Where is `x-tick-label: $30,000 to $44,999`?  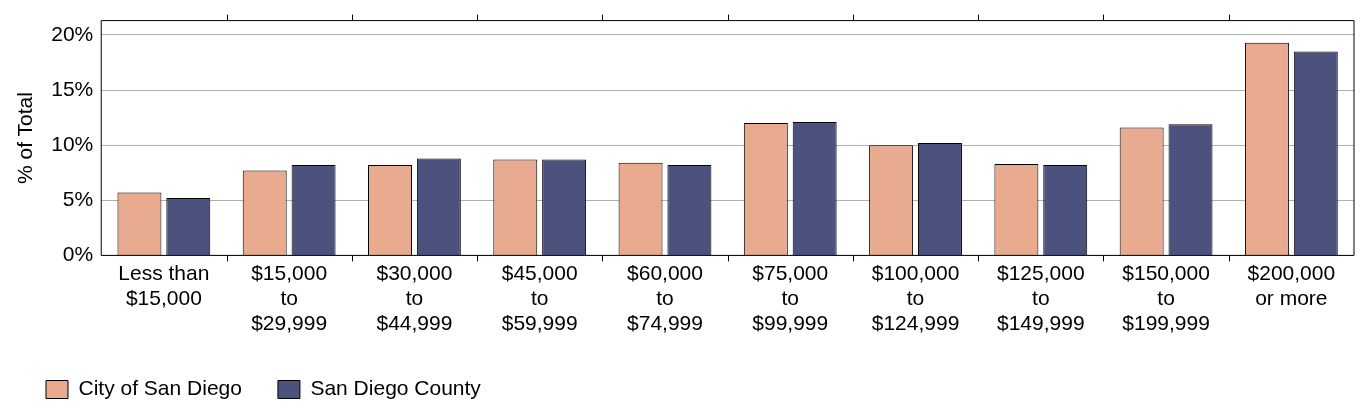
x-tick-label: $30,000 to $44,999 is located at coordinates (414, 297).